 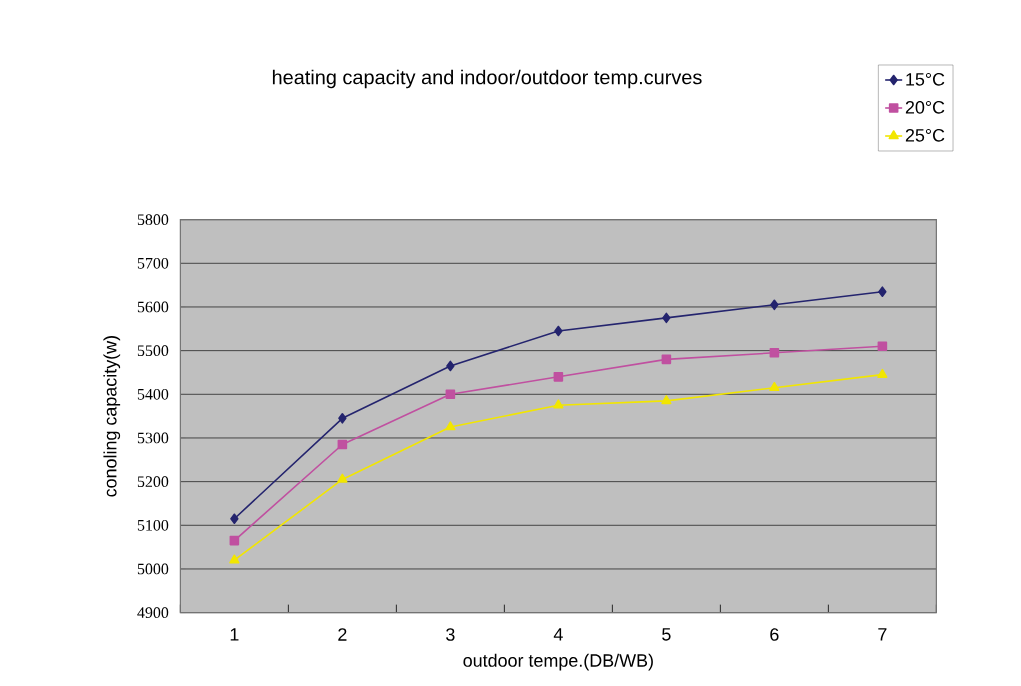 I want to click on y-tick-label: 5300, so click(x=153, y=438).